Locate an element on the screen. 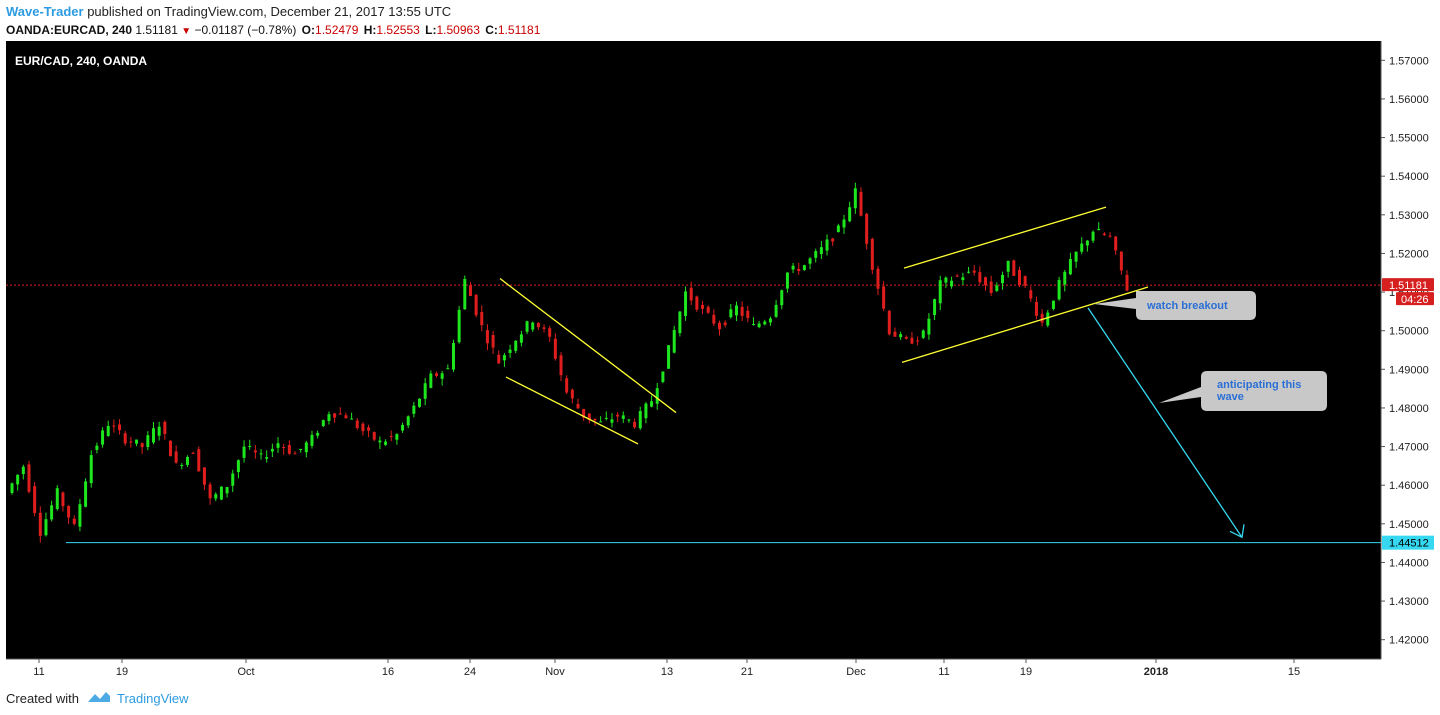 The height and width of the screenshot is (715, 1440). tradingview-link: TradingView is located at coordinates (152, 698).